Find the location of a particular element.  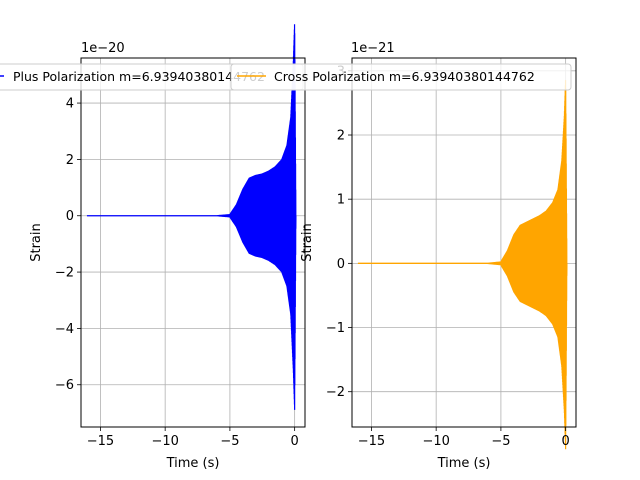

plus-x-tick-label-0: −15 is located at coordinates (100, 441).